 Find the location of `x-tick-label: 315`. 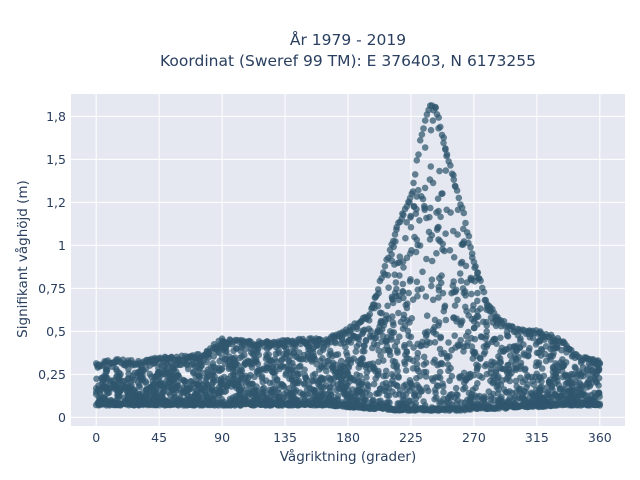

x-tick-label: 315 is located at coordinates (537, 437).